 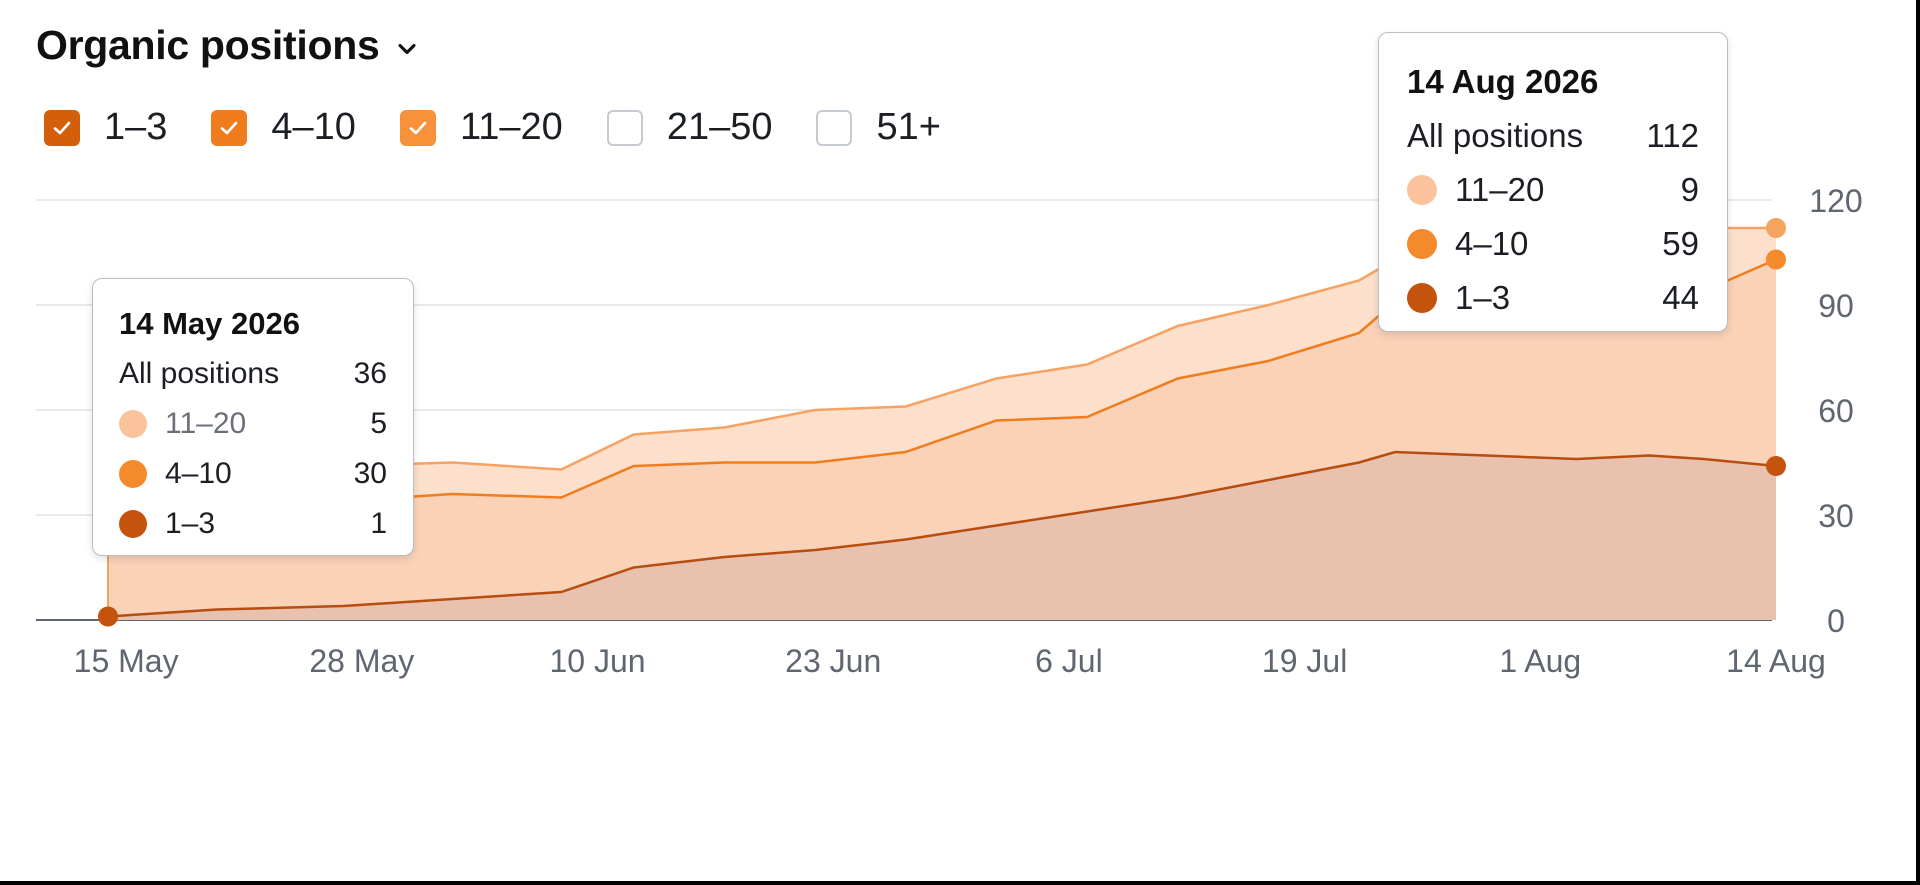 I want to click on chevron-down-icon, so click(x=407, y=48).